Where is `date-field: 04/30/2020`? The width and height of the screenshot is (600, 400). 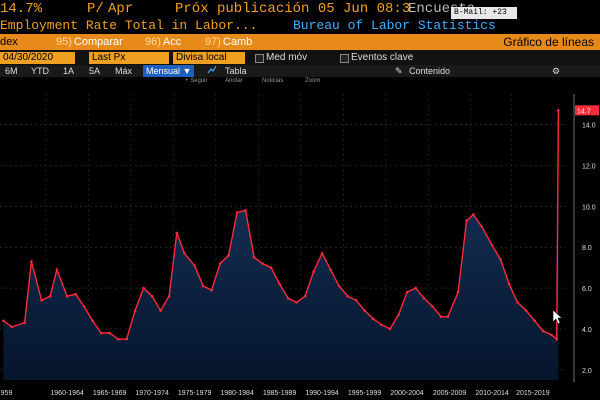 date-field: 04/30/2020 is located at coordinates (37, 58).